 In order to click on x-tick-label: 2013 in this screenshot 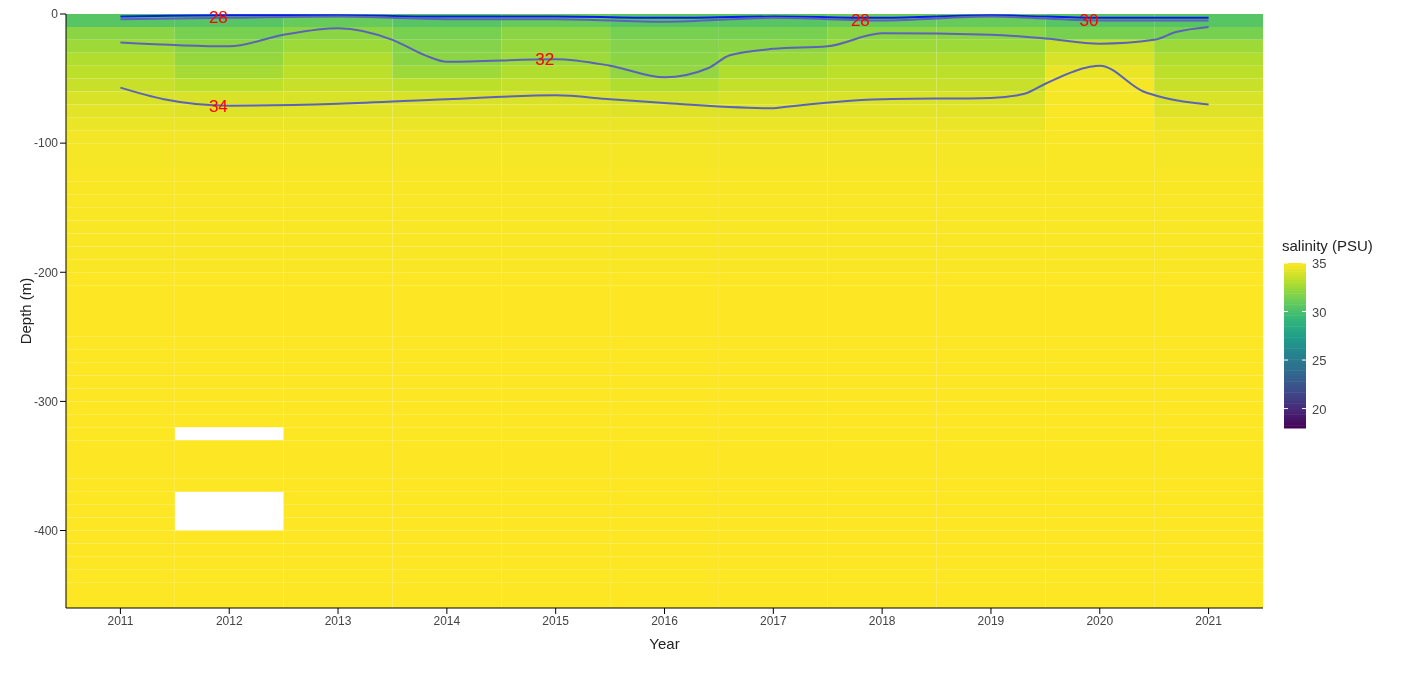, I will do `click(338, 620)`.